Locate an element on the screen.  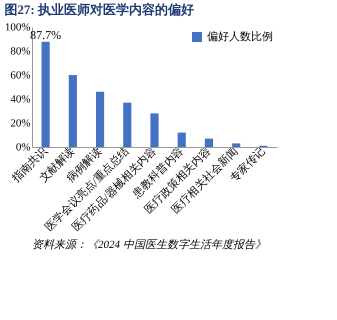
y-tick-label: 40% is located at coordinates (20, 100).